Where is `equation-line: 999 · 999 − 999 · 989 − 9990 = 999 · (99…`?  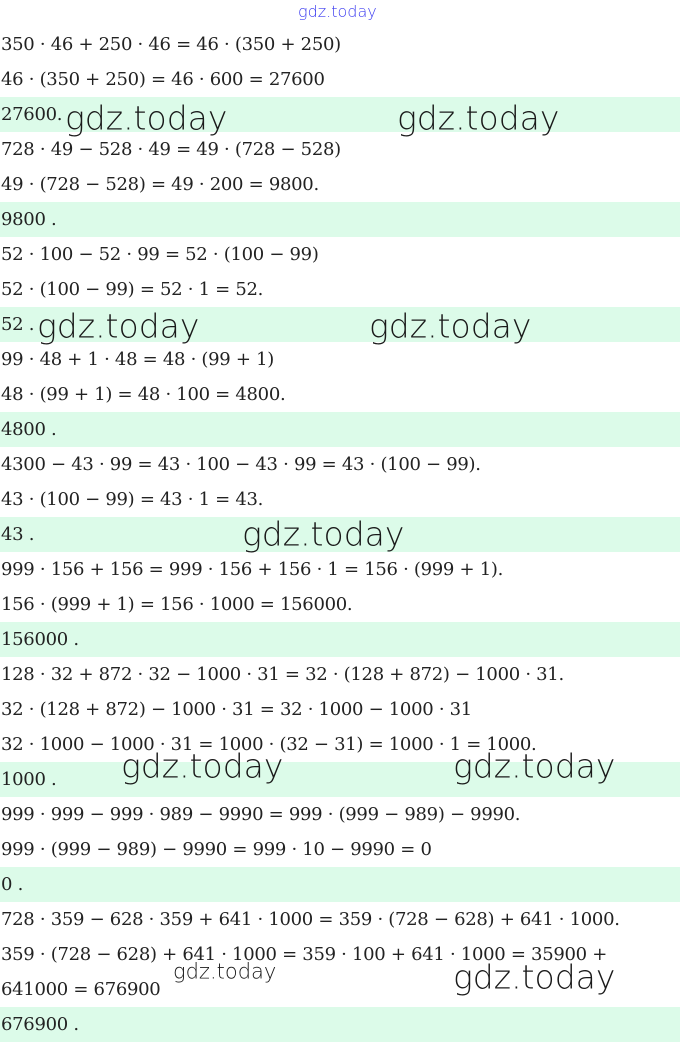 equation-line: 999 · 999 − 999 · 989 − 9990 = 999 · (99… is located at coordinates (261, 814).